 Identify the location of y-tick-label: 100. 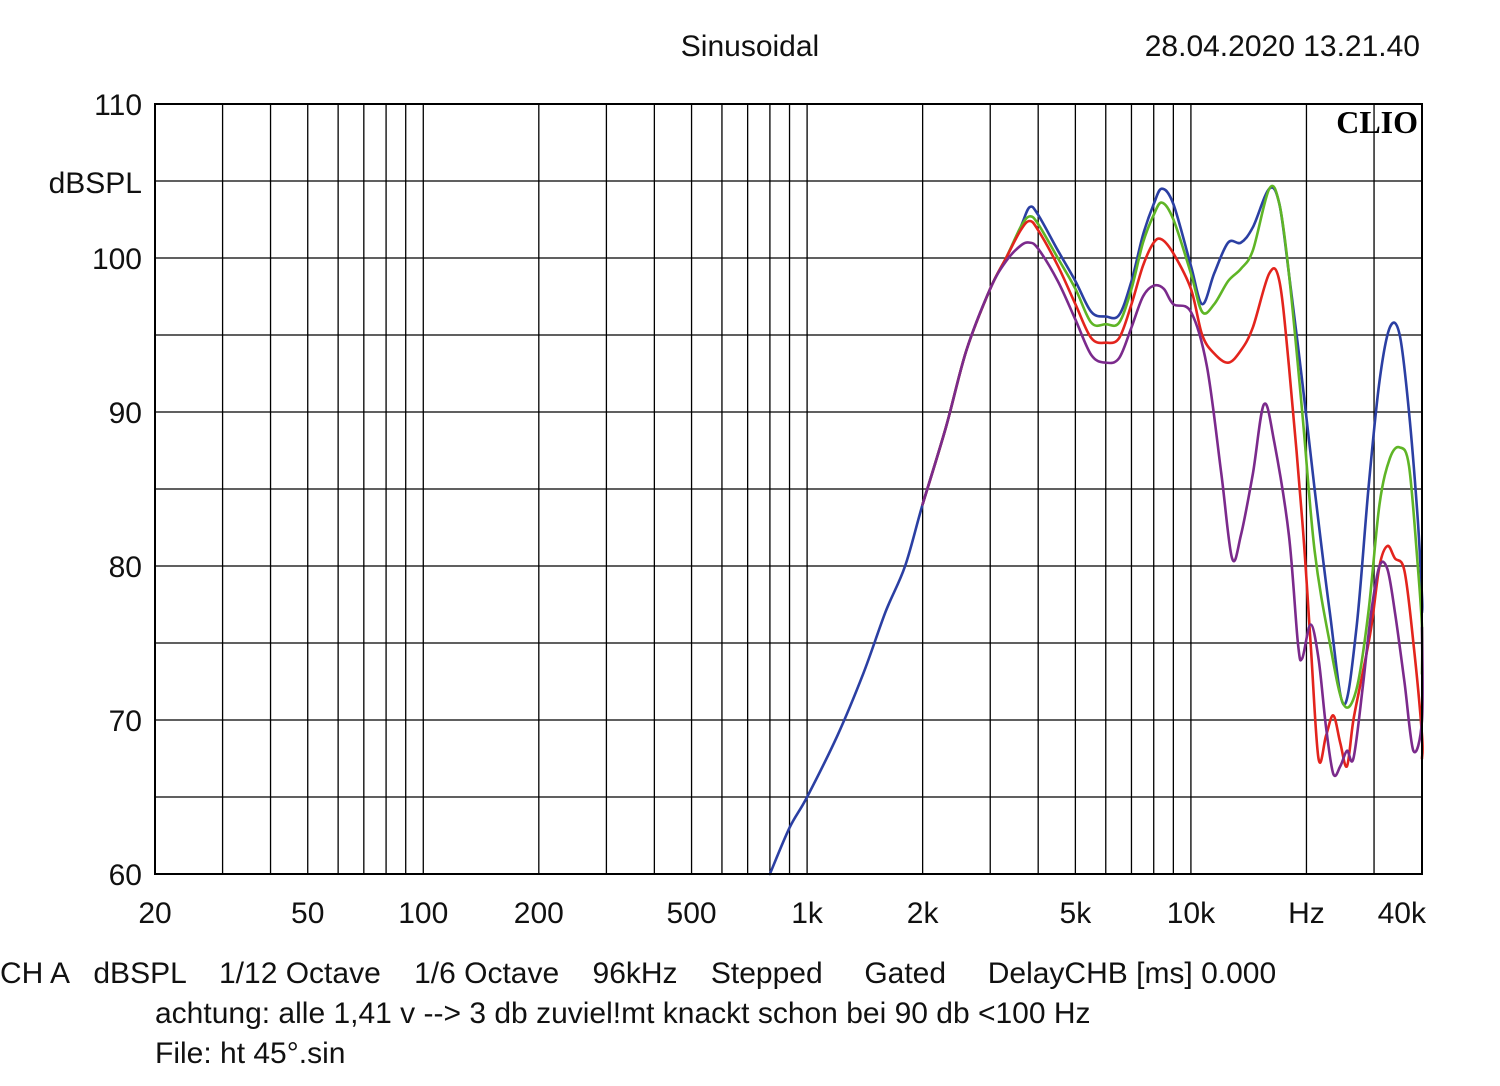
(117, 259).